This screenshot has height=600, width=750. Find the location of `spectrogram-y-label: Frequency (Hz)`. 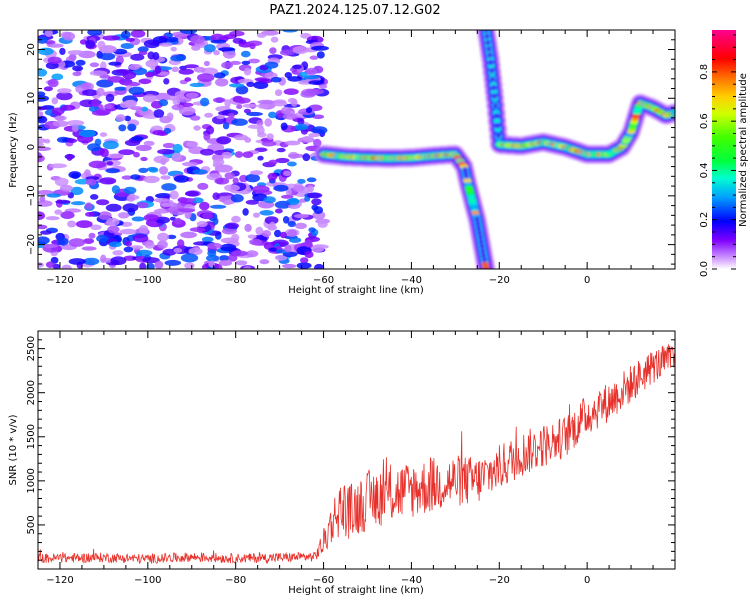

spectrogram-y-label: Frequency (Hz) is located at coordinates (13, 150).